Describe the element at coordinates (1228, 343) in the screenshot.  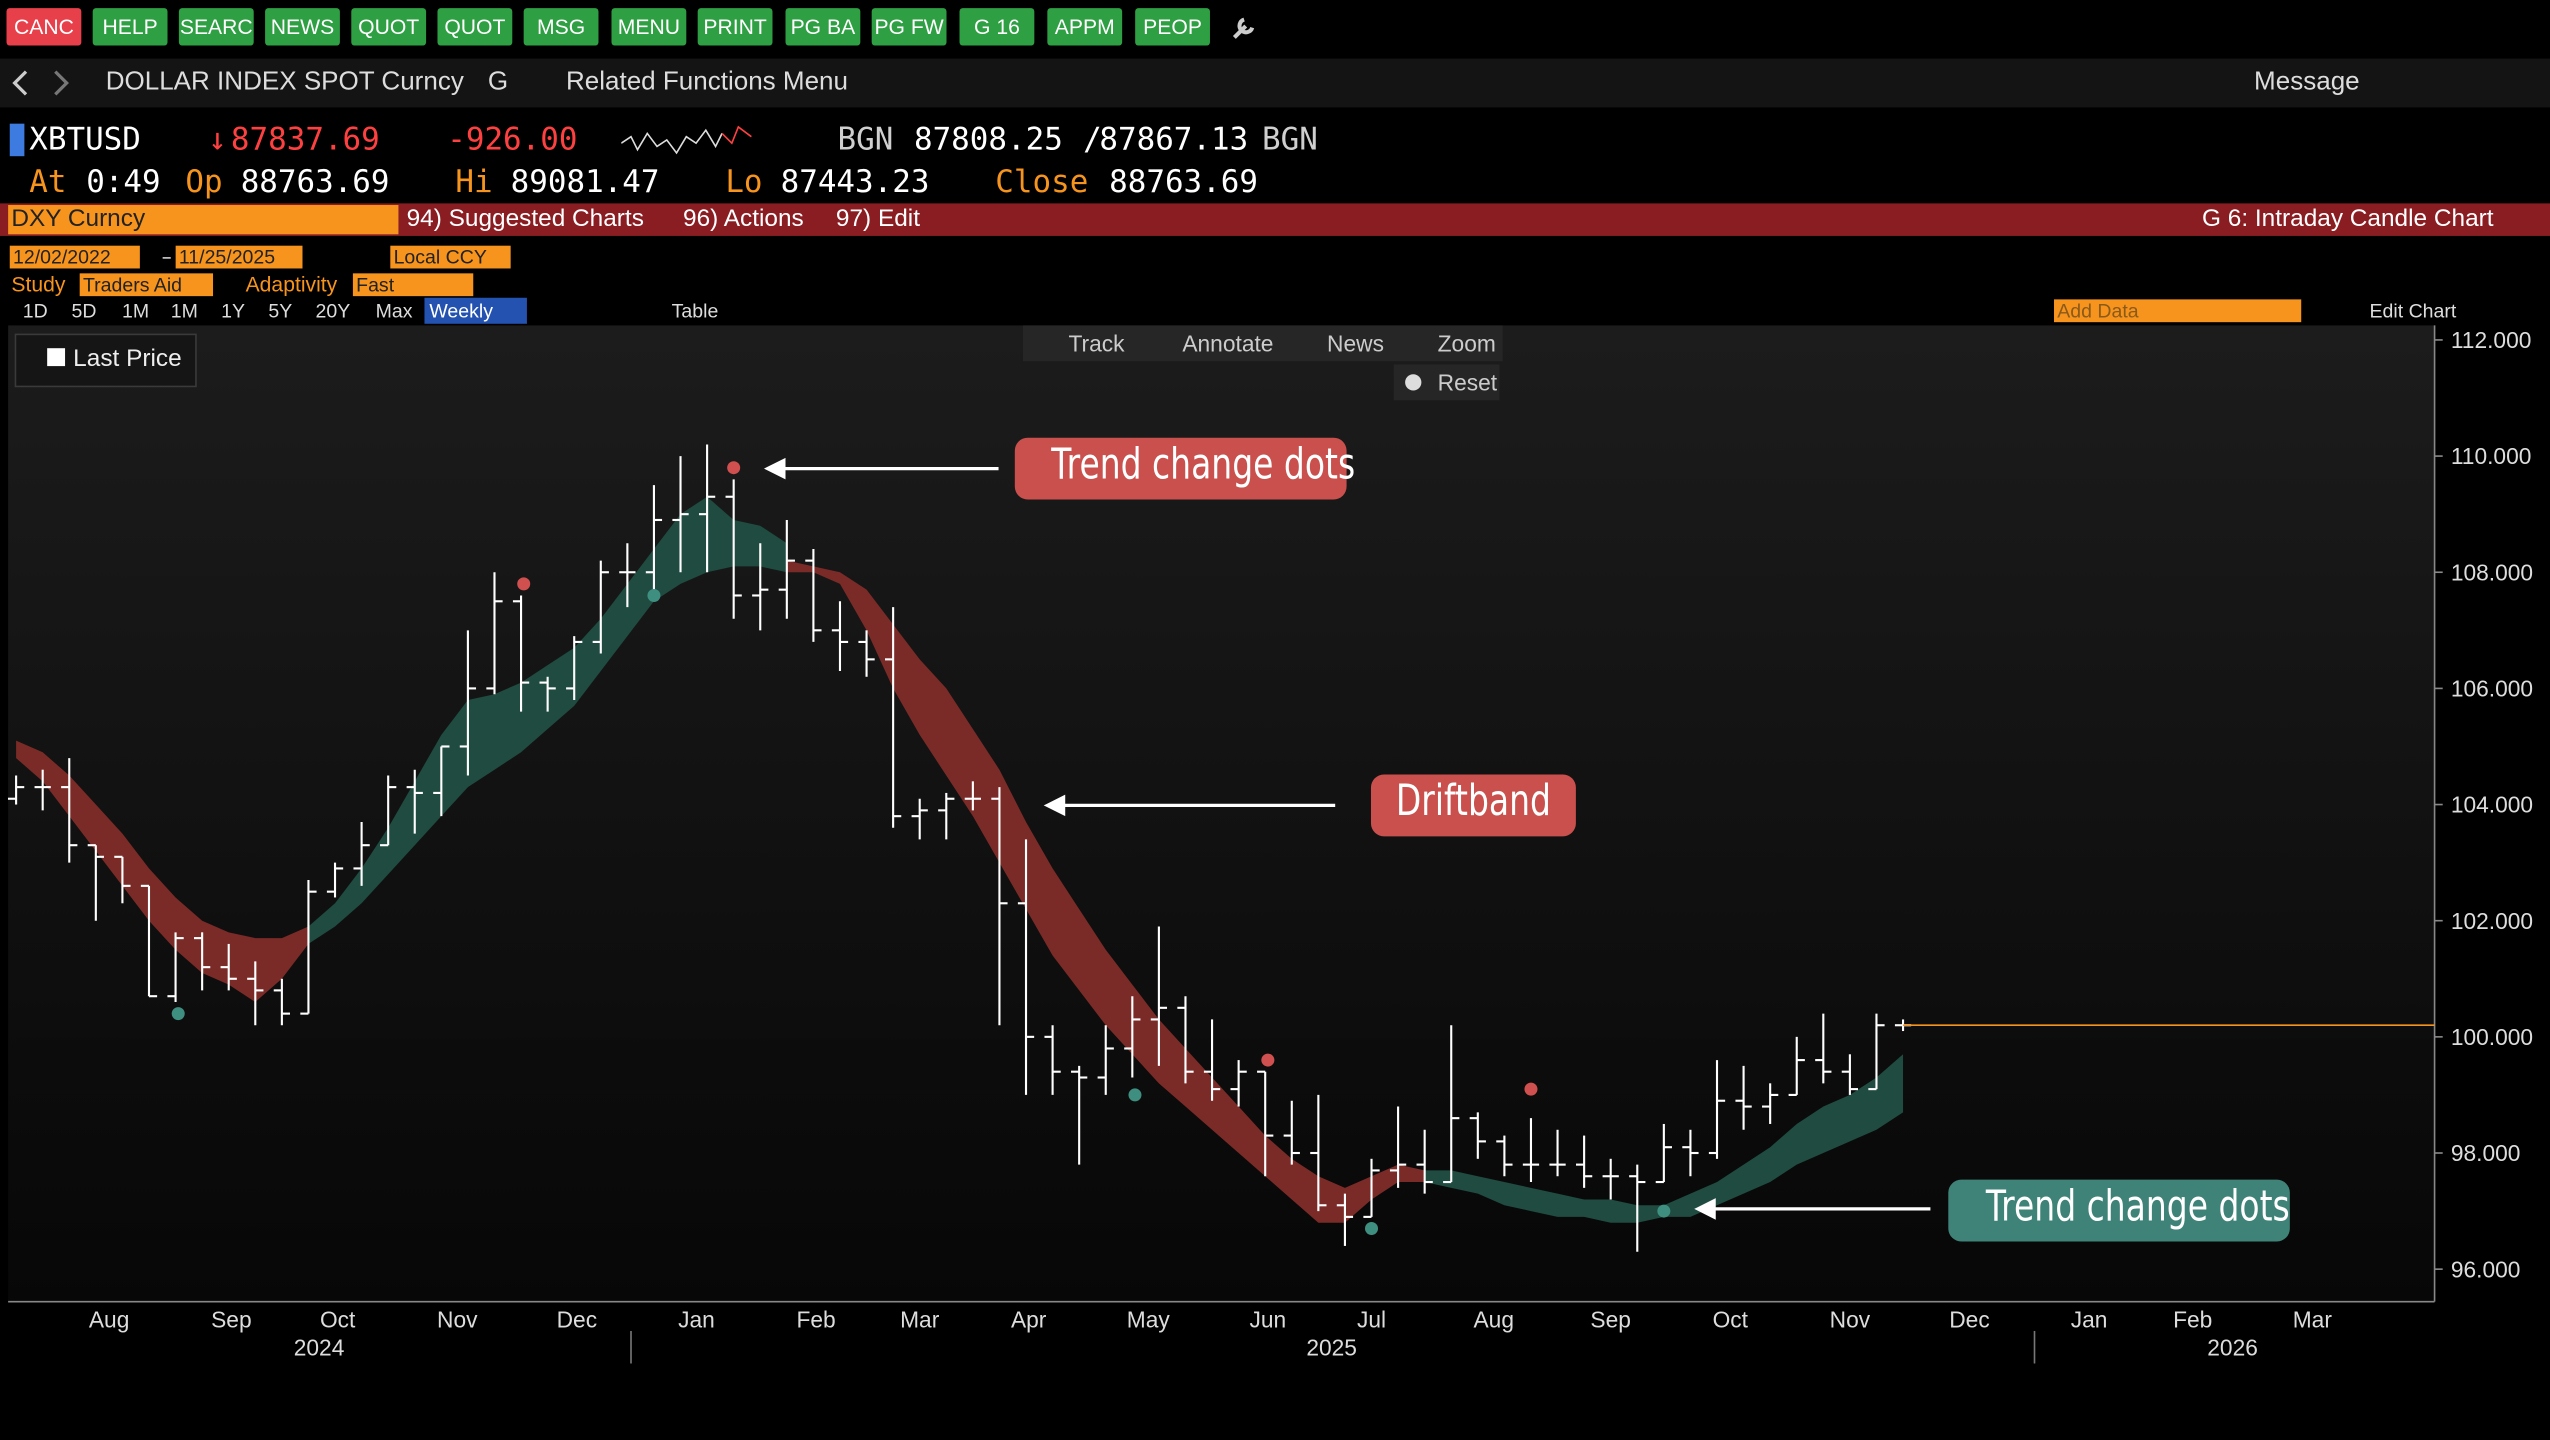
I see `chart-tool: Annotate` at that location.